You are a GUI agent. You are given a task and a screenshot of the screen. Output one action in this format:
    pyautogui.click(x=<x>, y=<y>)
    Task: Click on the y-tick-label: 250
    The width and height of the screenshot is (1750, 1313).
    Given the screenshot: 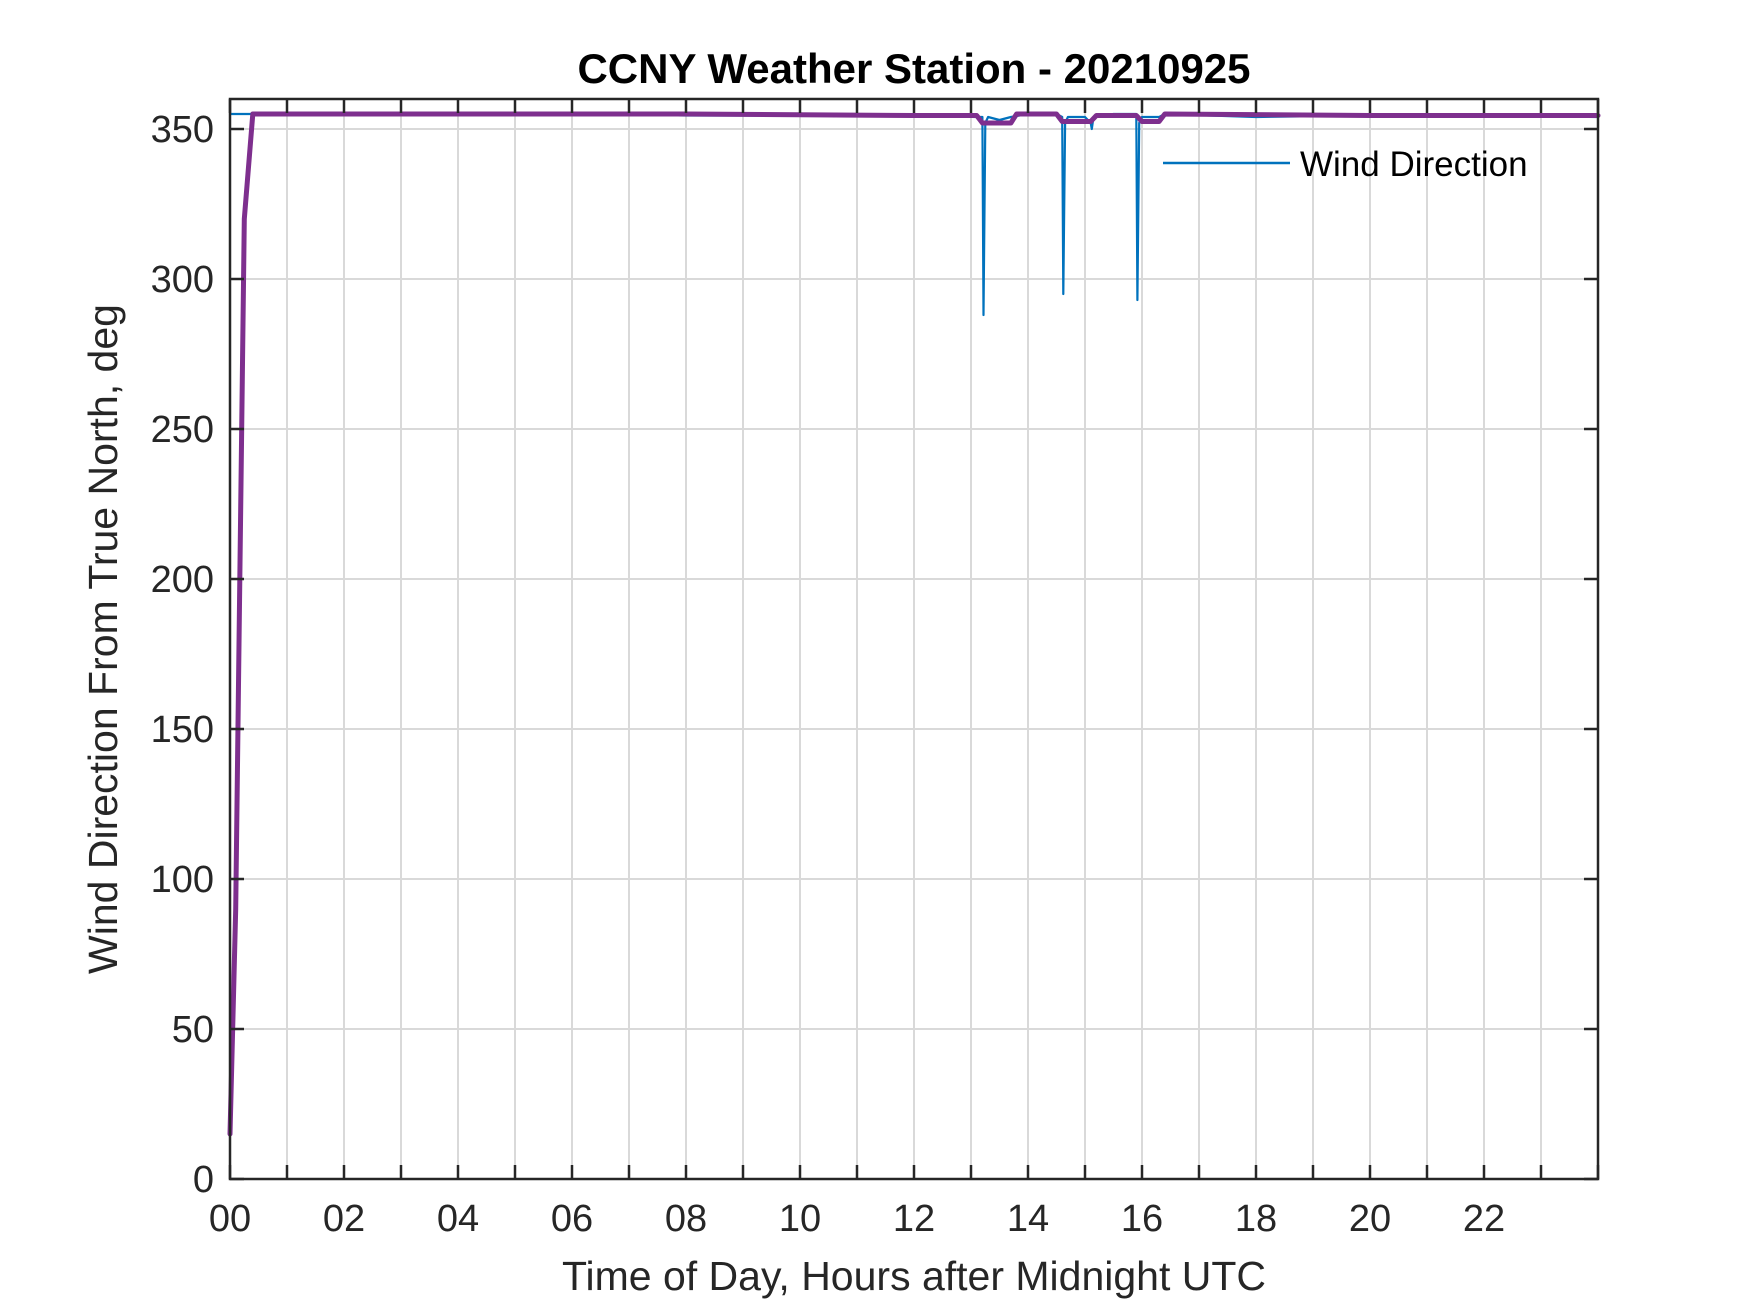 What is the action you would take?
    pyautogui.click(x=182, y=430)
    